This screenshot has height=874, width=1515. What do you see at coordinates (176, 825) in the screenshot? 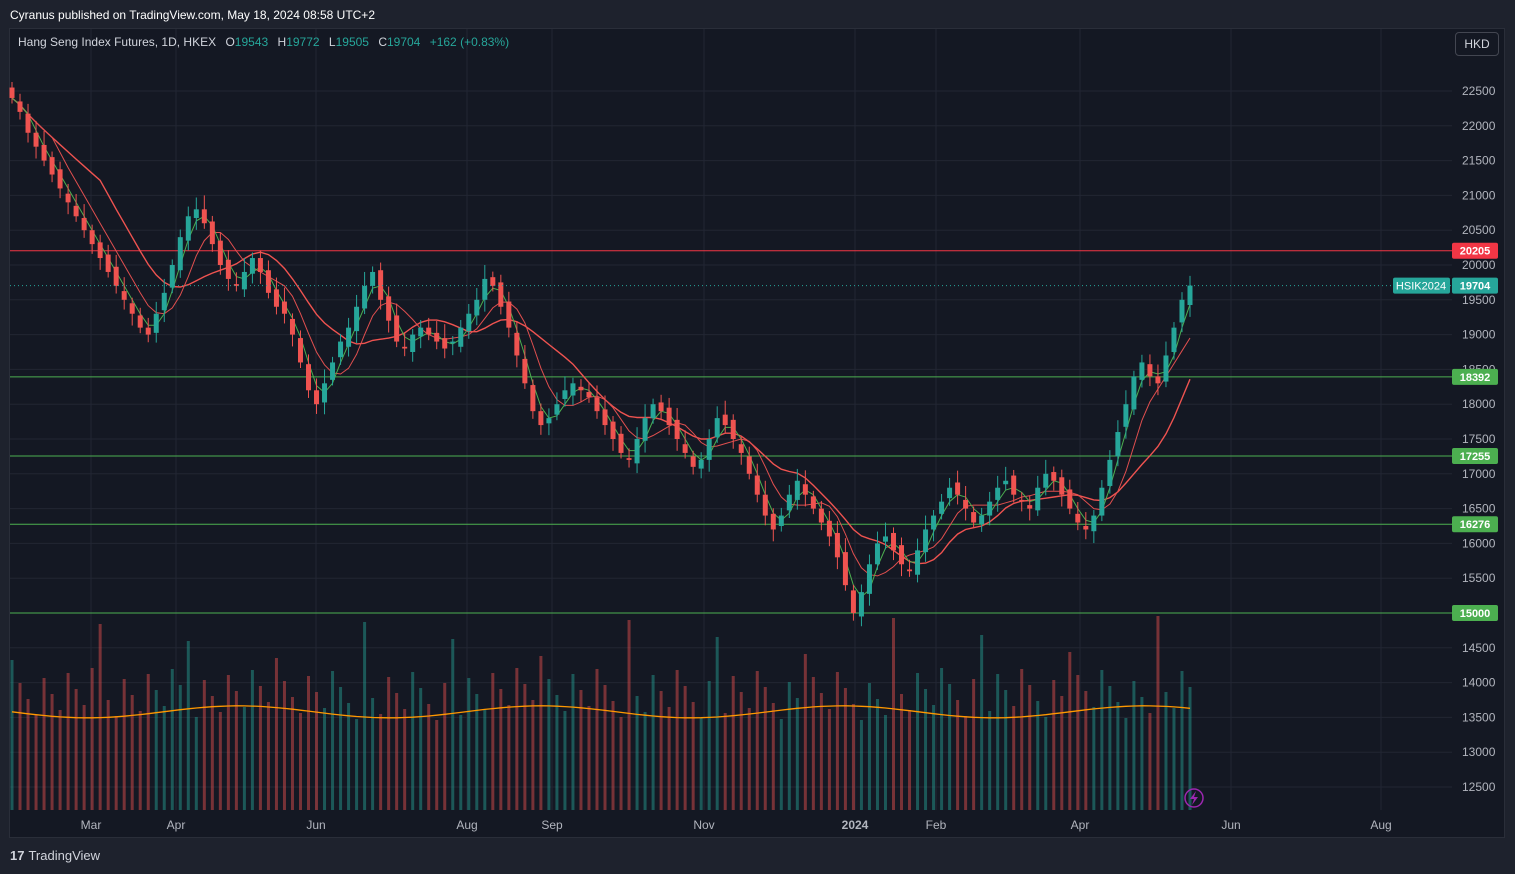
I see `x-tick-label: Apr` at bounding box center [176, 825].